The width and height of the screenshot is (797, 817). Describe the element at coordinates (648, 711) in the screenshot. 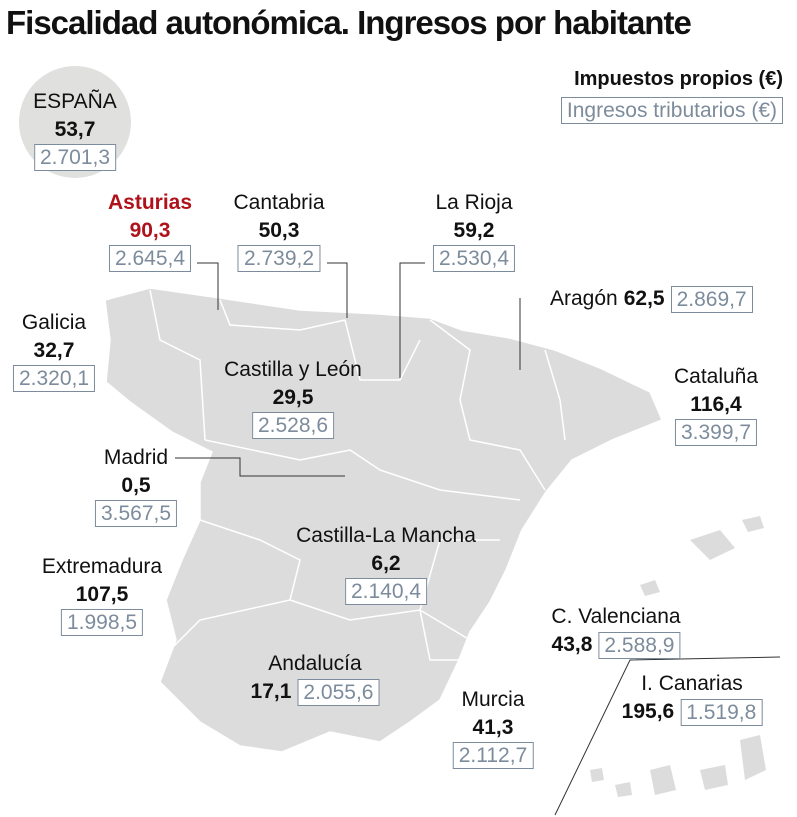

I see `own-taxes: 195,6` at that location.